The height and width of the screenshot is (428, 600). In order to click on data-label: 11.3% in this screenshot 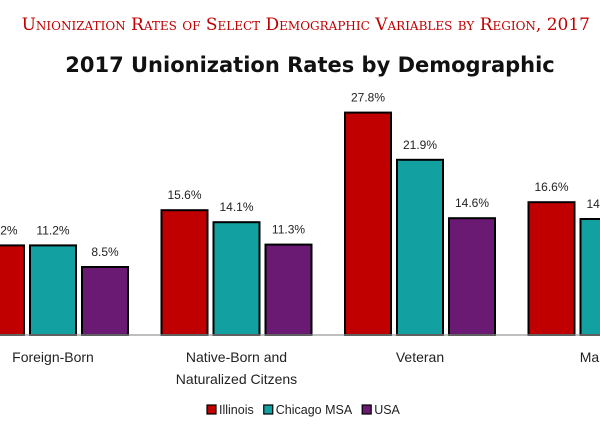, I will do `click(288, 230)`.